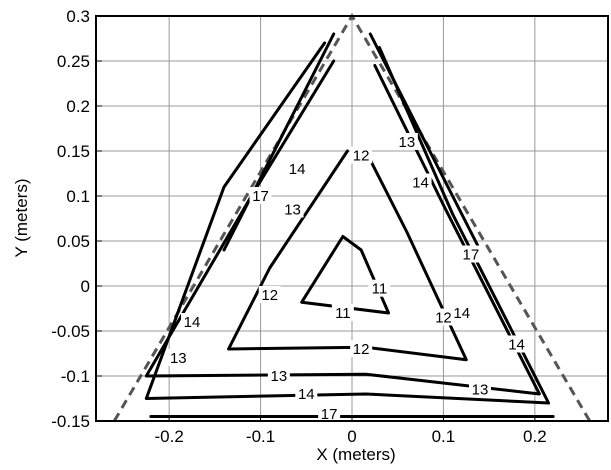 Image resolution: width=611 pixels, height=470 pixels. What do you see at coordinates (78, 196) in the screenshot?
I see `y-tick-label-5: 0.1` at bounding box center [78, 196].